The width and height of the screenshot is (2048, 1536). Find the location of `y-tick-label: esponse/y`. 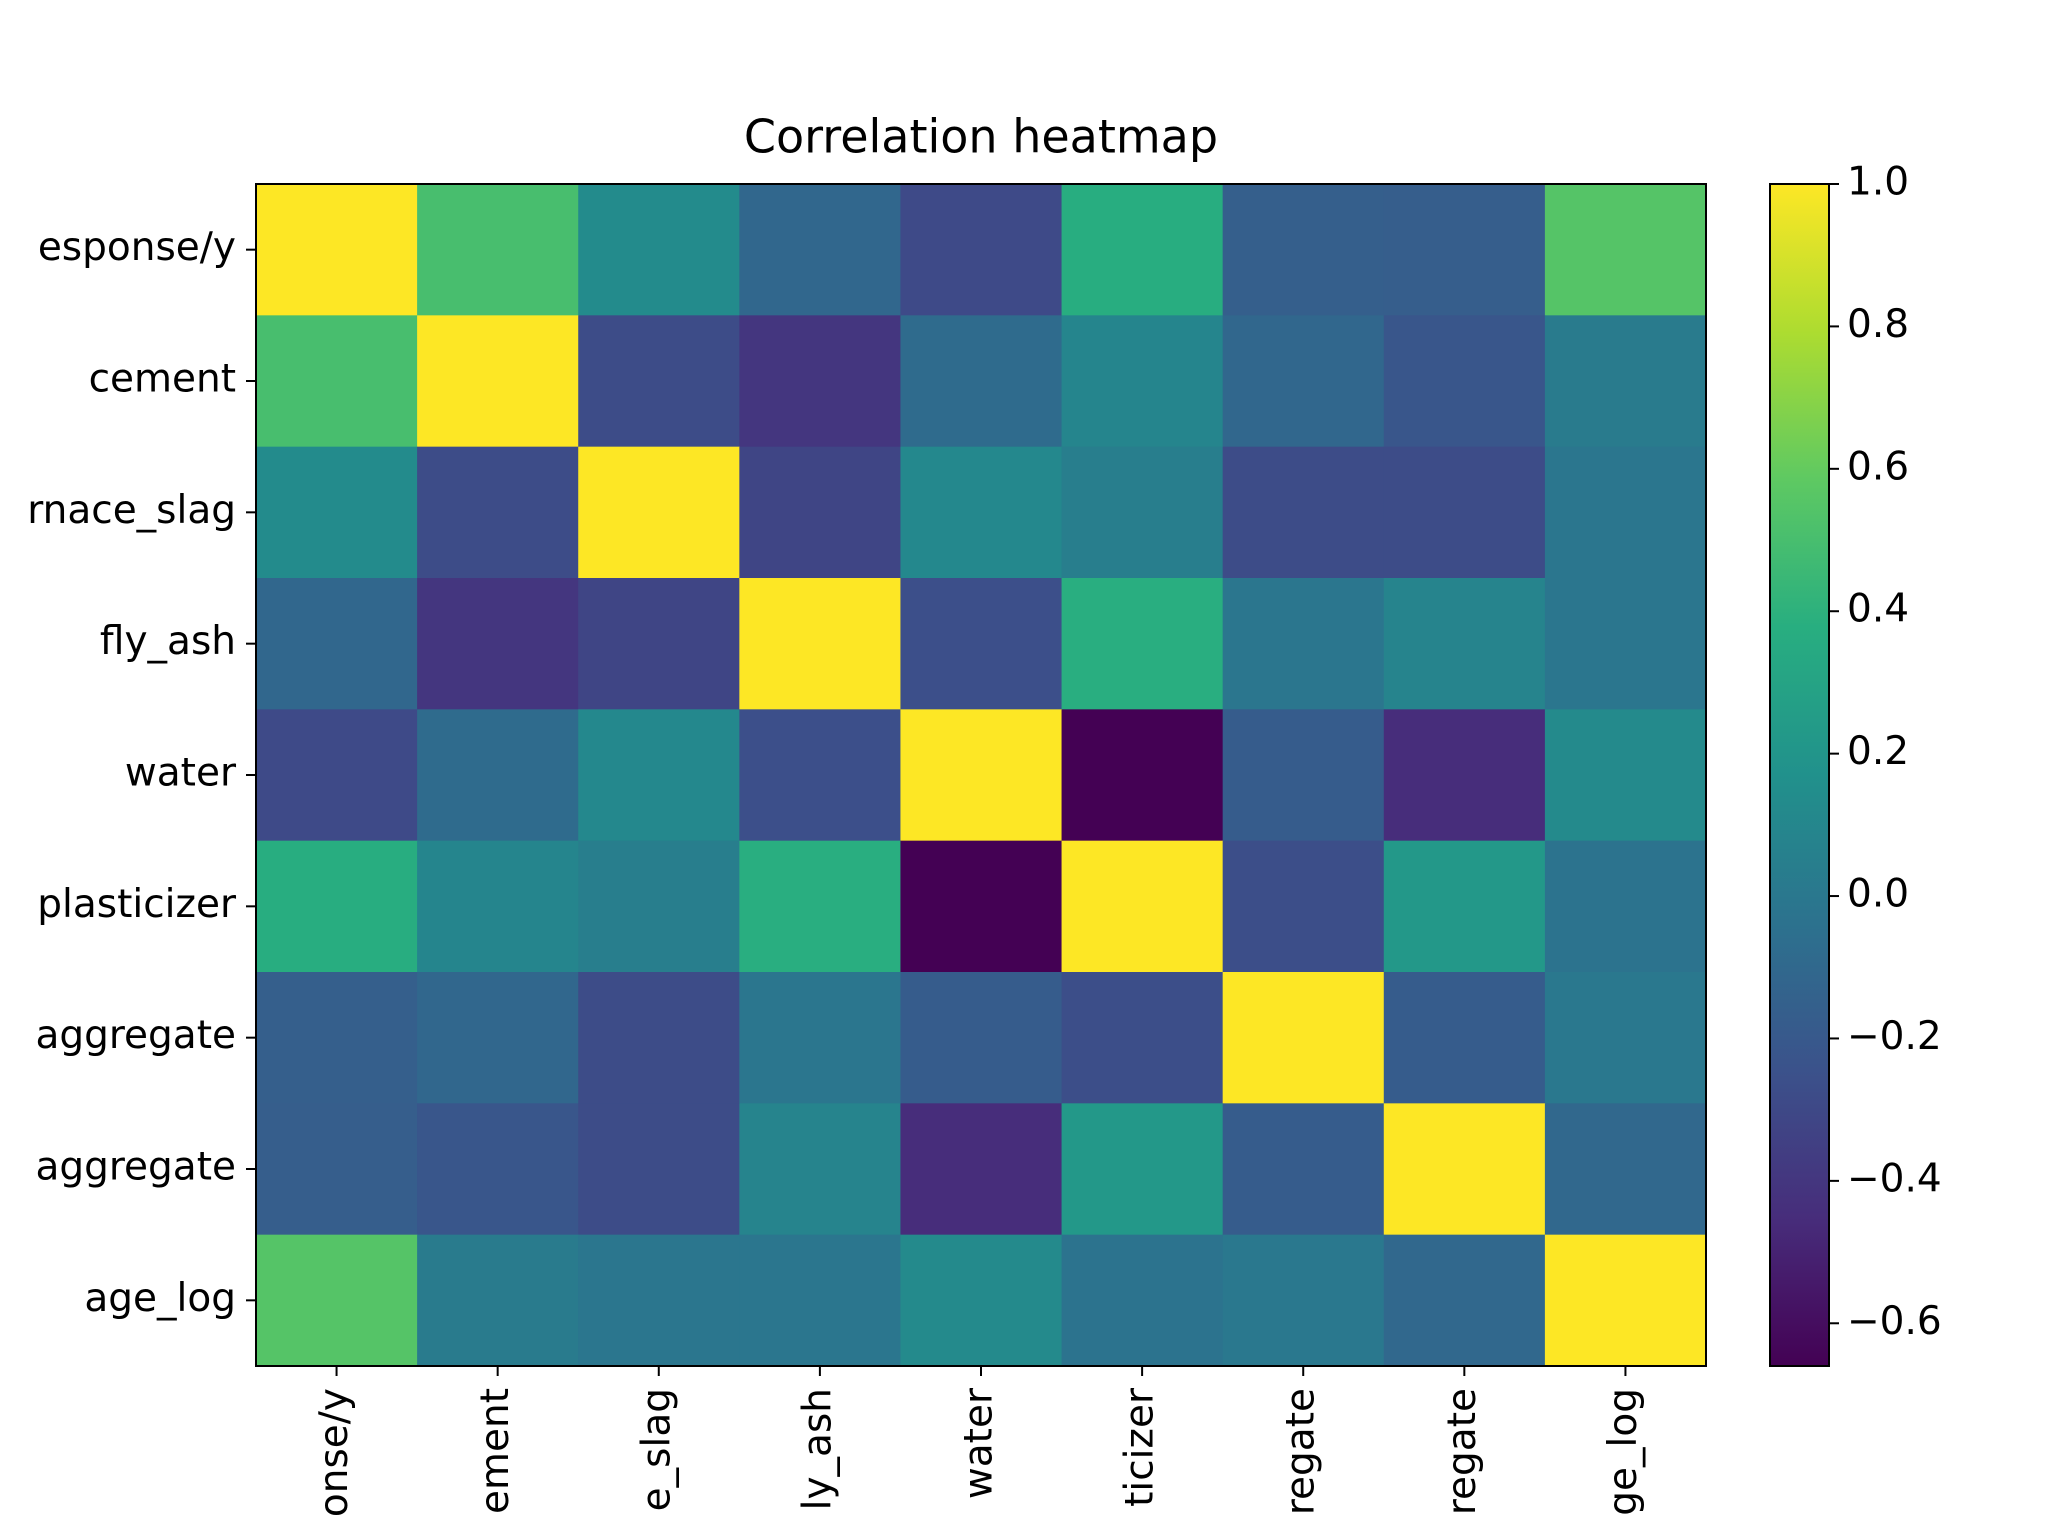

y-tick-label: esponse/y is located at coordinates (137, 247).